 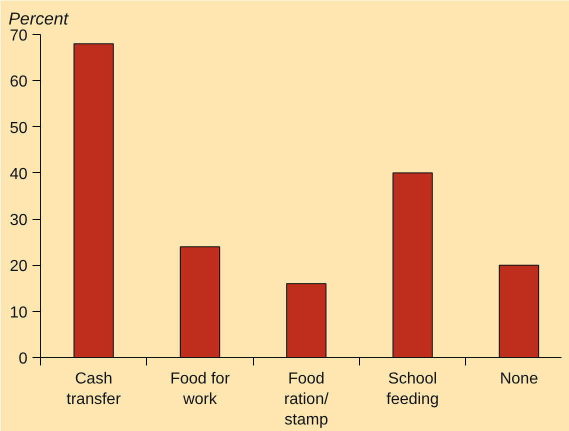 What do you see at coordinates (19, 313) in the screenshot?
I see `y-tick-label: 10` at bounding box center [19, 313].